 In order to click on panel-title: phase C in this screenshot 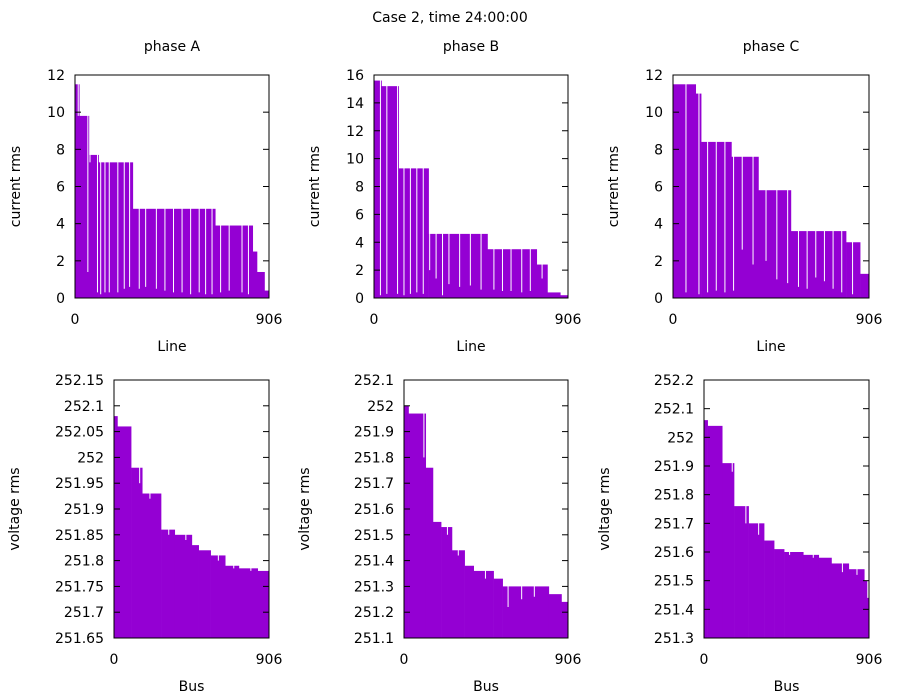, I will do `click(771, 47)`.